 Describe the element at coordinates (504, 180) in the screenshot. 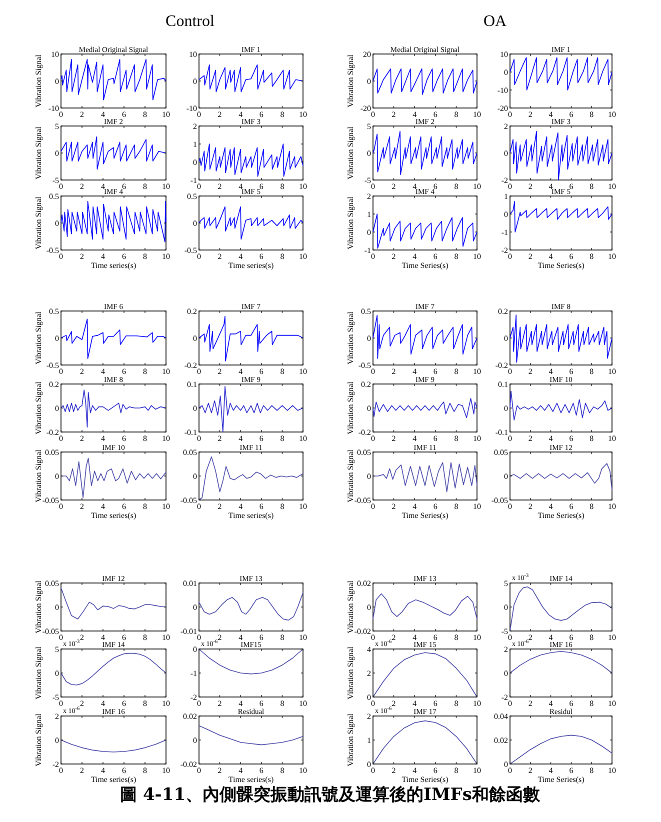

I see `y-tick-label: -2` at that location.